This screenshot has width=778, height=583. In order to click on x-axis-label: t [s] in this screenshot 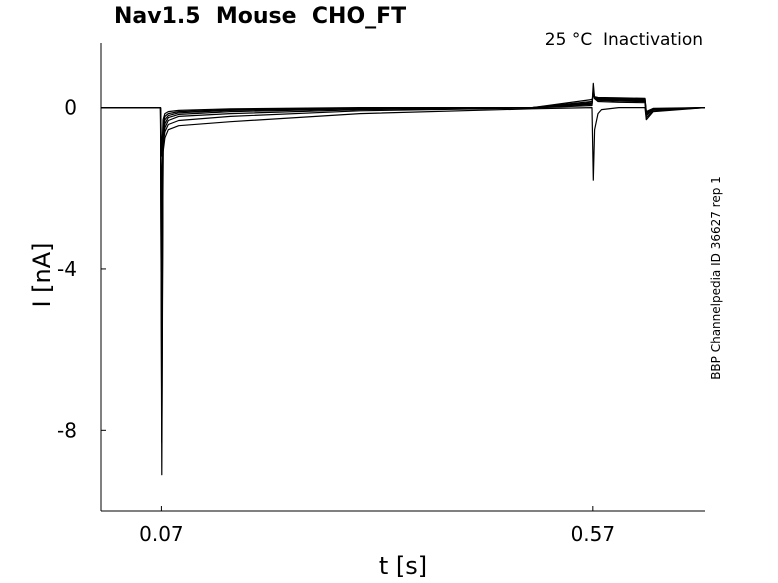, I will do `click(403, 566)`.